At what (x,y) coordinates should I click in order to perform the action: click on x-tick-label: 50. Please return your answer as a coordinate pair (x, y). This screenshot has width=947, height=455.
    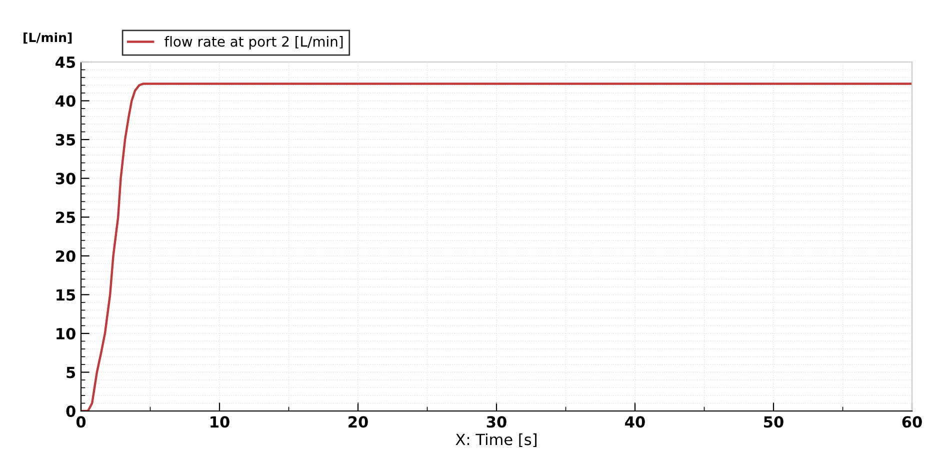
    Looking at the image, I should click on (774, 422).